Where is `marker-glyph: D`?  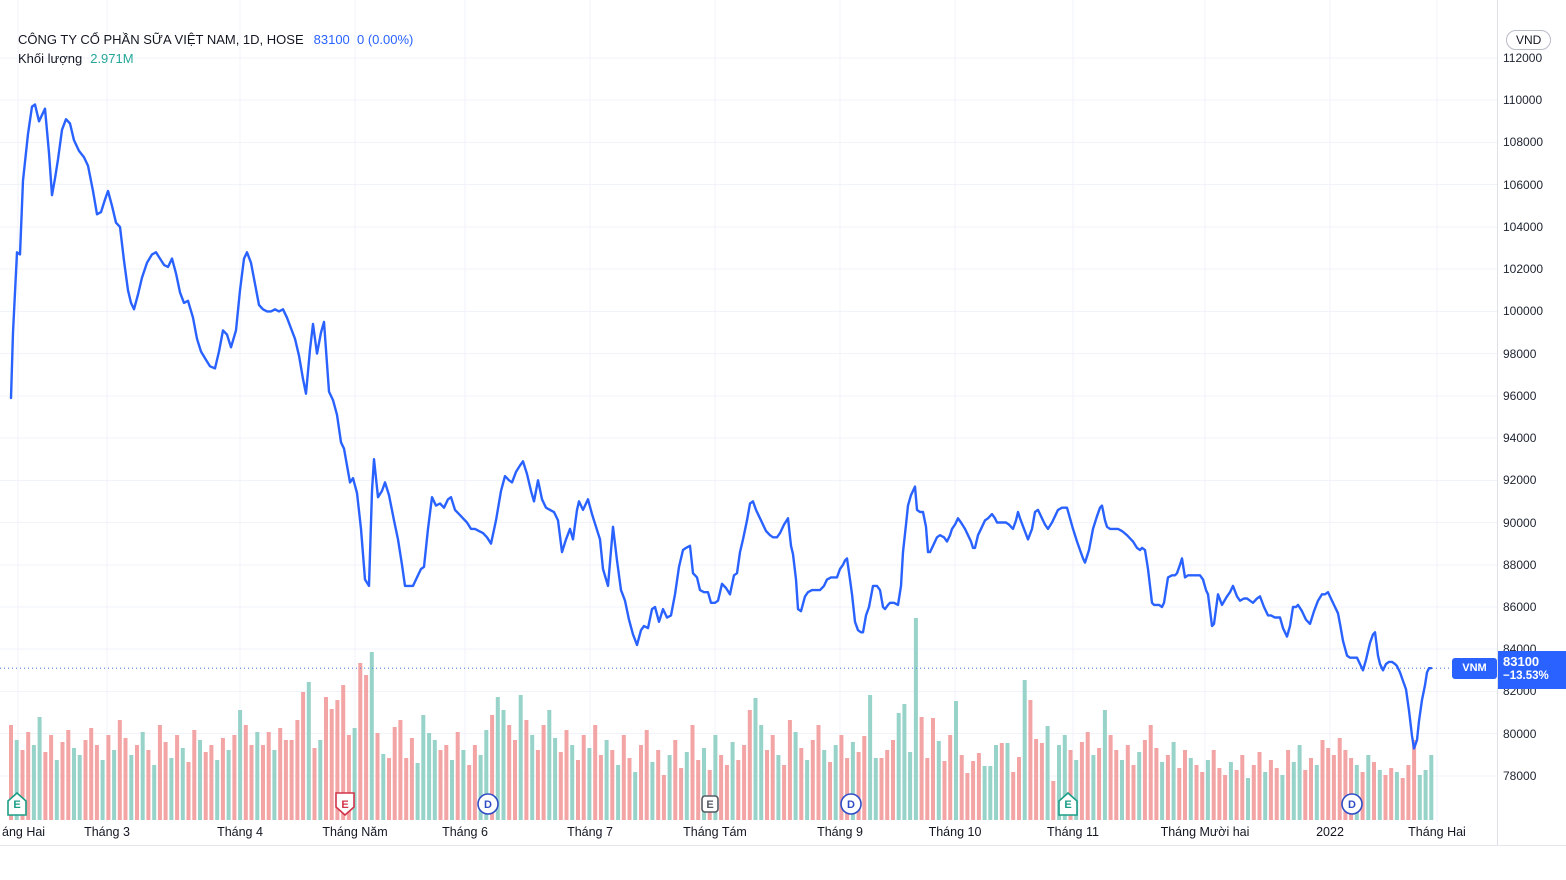
marker-glyph: D is located at coordinates (851, 805).